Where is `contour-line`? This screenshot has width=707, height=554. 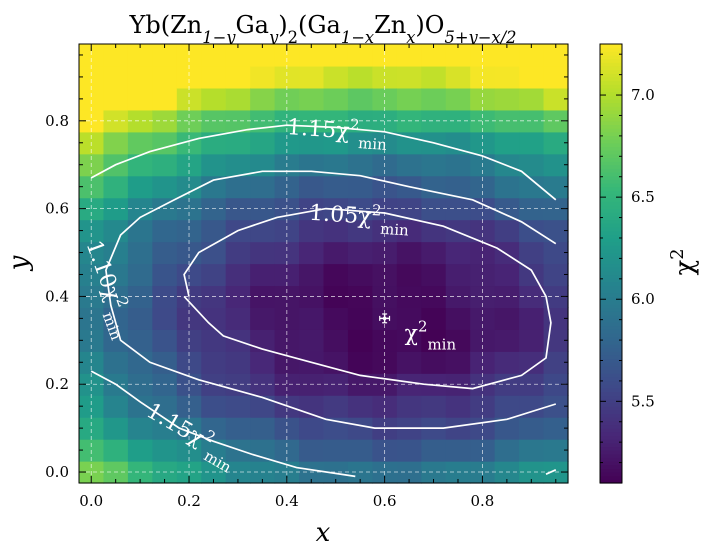 contour-line is located at coordinates (551, 472).